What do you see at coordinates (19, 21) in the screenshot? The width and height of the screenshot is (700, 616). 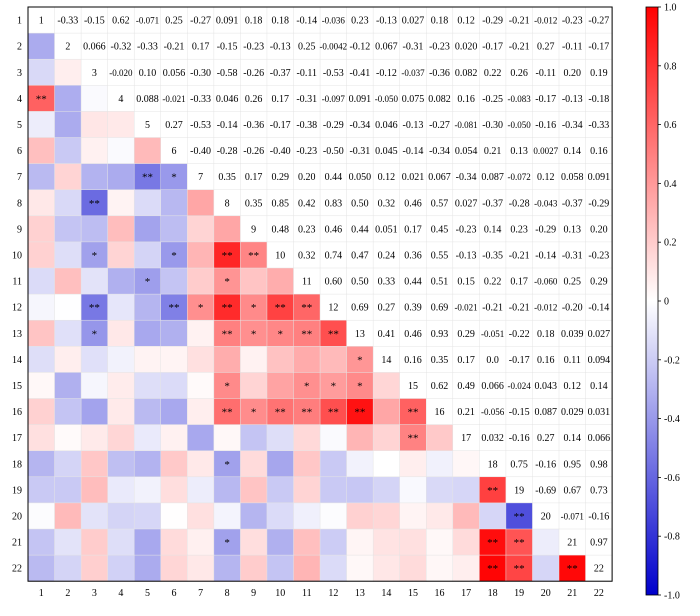 I see `y-tick-label: 1` at bounding box center [19, 21].